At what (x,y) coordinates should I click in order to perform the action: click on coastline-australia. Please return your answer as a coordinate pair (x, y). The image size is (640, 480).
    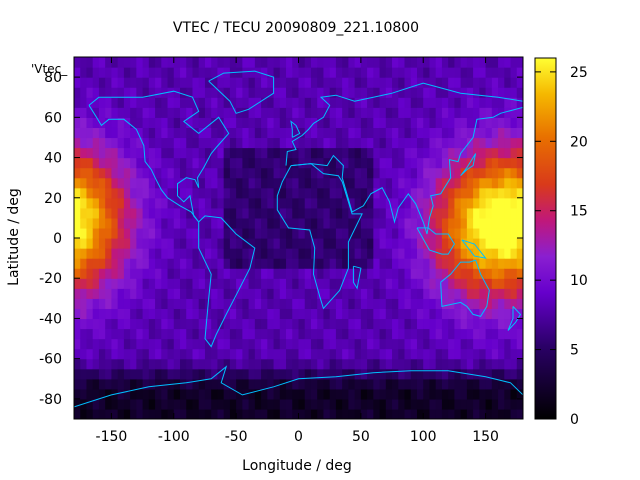
    Looking at the image, I should click on (465, 288).